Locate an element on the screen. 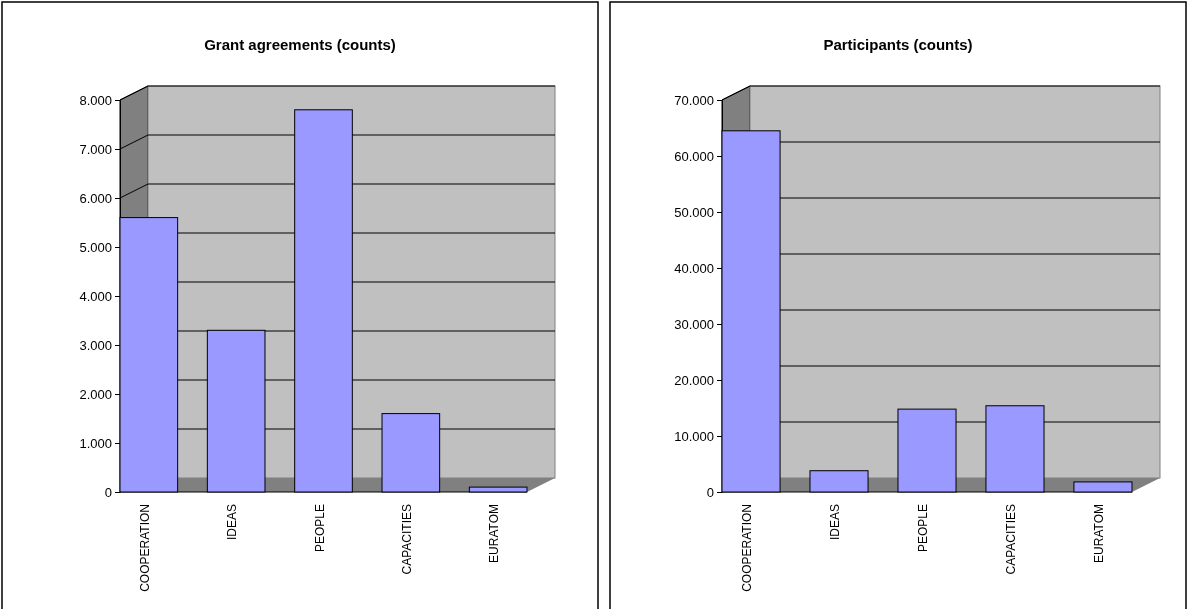 Image resolution: width=1188 pixels, height=609 pixels. y-tick-label: 70.000 is located at coordinates (694, 100).